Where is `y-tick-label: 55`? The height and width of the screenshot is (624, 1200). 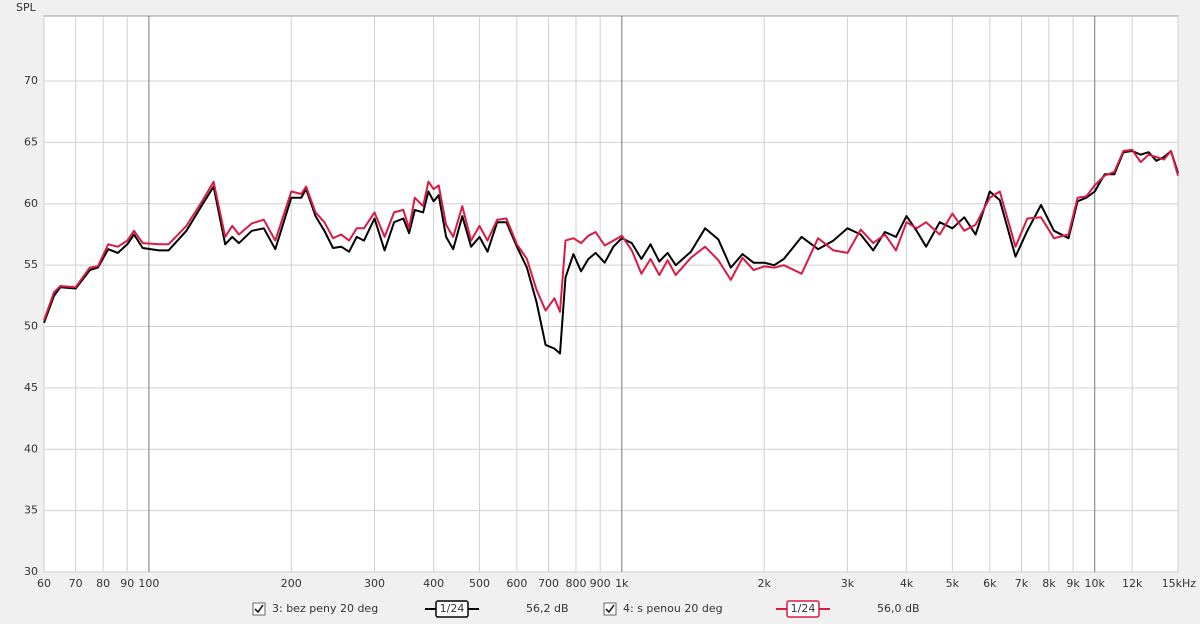 y-tick-label: 55 is located at coordinates (31, 264).